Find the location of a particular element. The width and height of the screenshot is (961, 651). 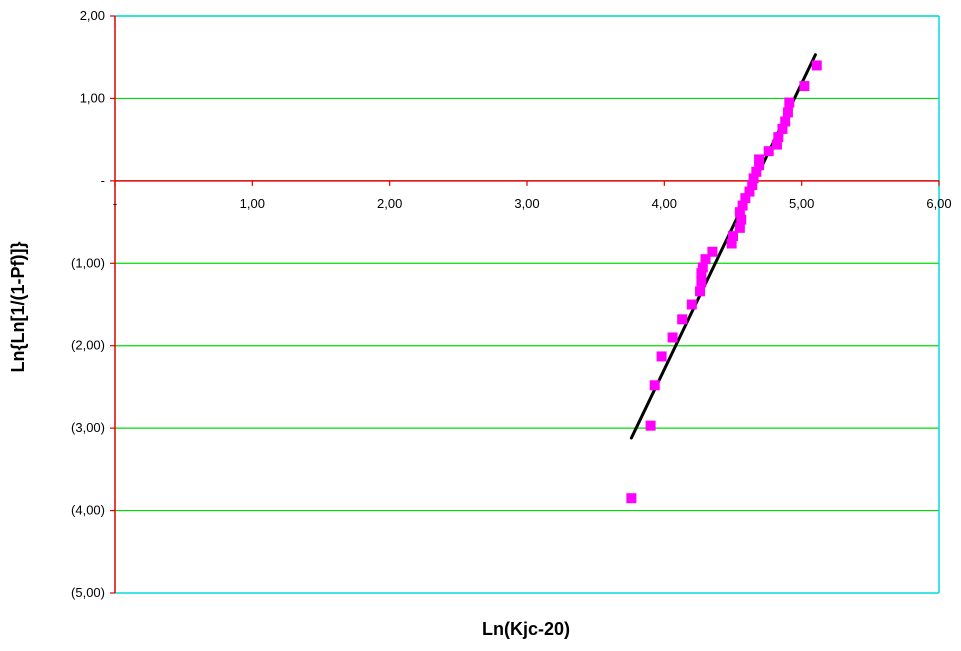

x-tick-label: 1,00 is located at coordinates (252, 203).